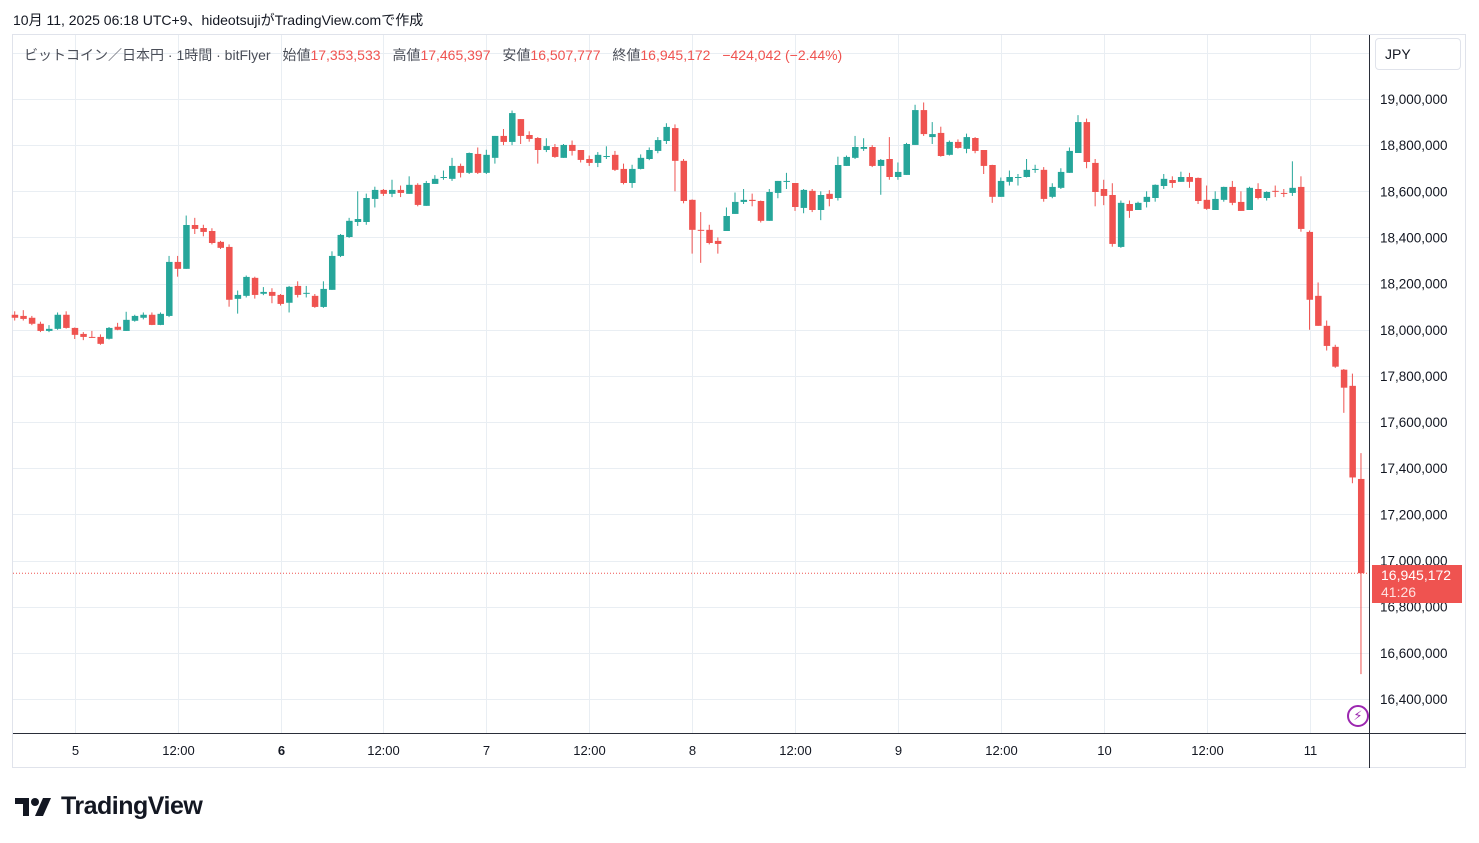 This screenshot has height=843, width=1479. What do you see at coordinates (1418, 54) in the screenshot?
I see `currency-button: JPY` at bounding box center [1418, 54].